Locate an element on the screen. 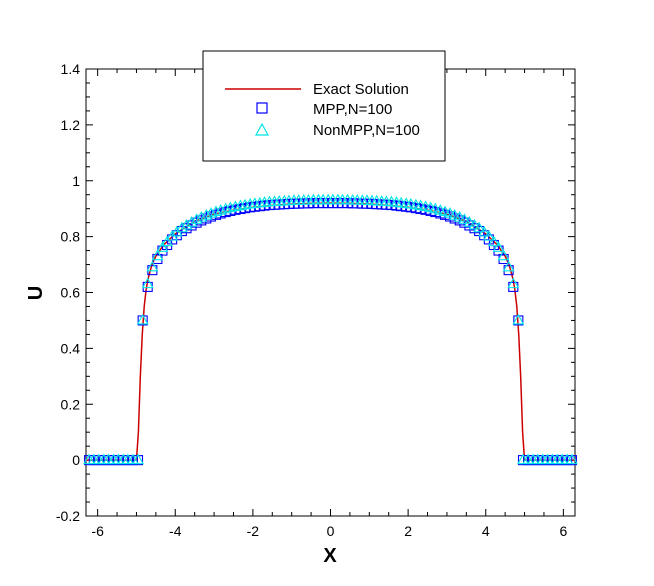 Image resolution: width=654 pixels, height=586 pixels. y-tick-label: 0.4 is located at coordinates (71, 348).